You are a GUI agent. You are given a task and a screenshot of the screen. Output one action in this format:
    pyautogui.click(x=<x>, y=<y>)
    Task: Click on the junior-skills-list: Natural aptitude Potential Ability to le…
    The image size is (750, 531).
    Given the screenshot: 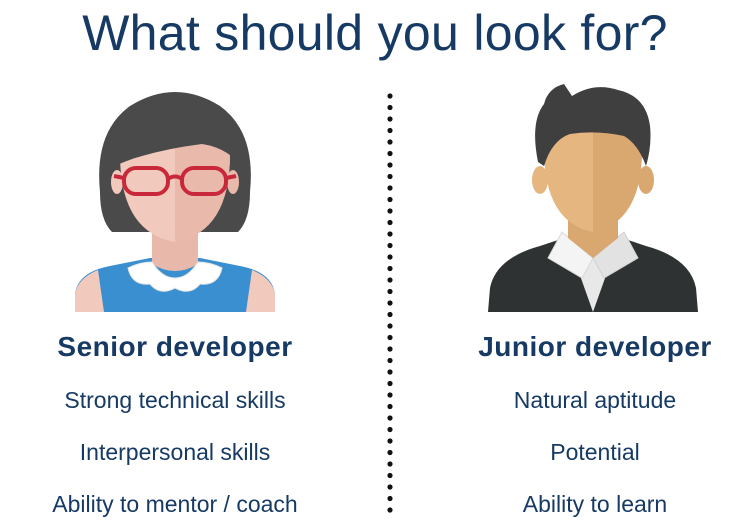 What is the action you would take?
    pyautogui.click(x=582, y=452)
    